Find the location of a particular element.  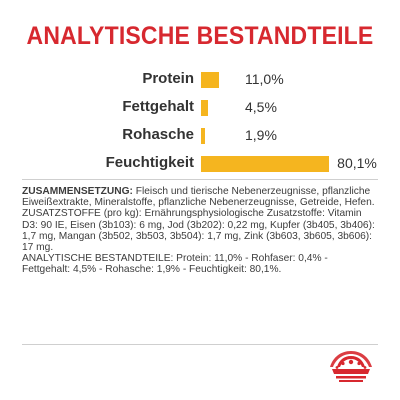

bar-category-label: Protein is located at coordinates (168, 78).